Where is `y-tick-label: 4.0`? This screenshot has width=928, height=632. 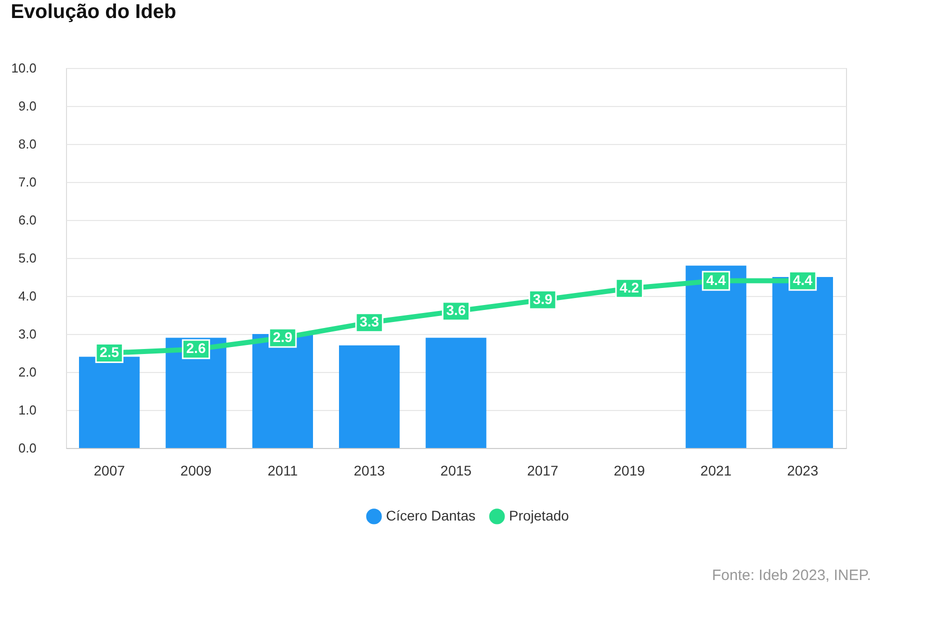
y-tick-label: 4.0 is located at coordinates (27, 296).